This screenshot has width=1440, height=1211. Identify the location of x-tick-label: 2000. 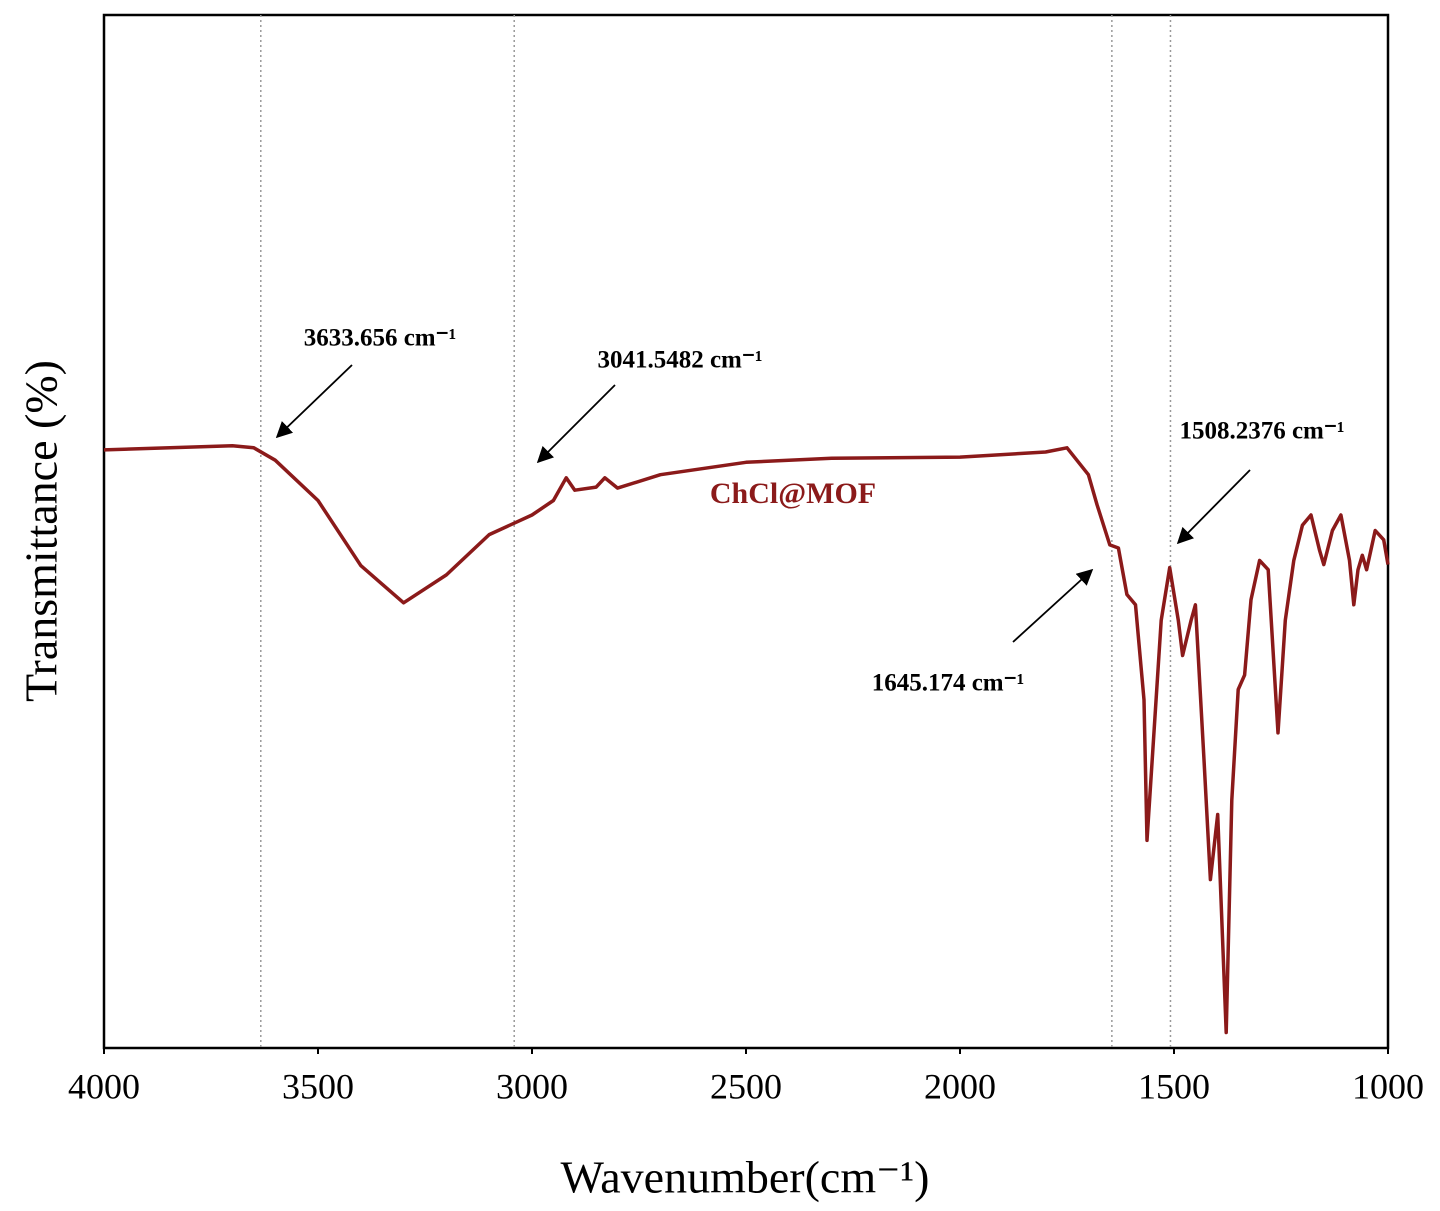
(960, 1086).